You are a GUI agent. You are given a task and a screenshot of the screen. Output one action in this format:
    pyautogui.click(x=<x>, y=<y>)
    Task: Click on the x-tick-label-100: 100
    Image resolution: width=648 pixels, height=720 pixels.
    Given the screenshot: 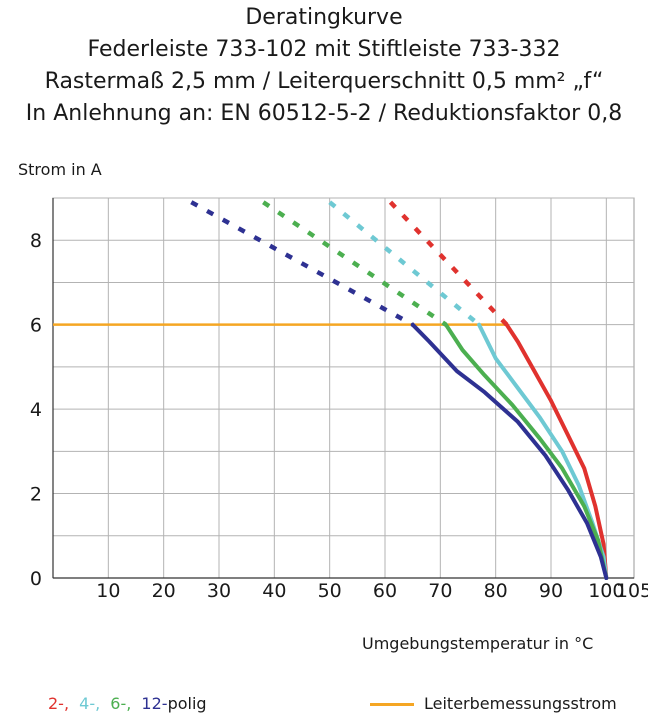 What is the action you would take?
    pyautogui.click(x=606, y=591)
    